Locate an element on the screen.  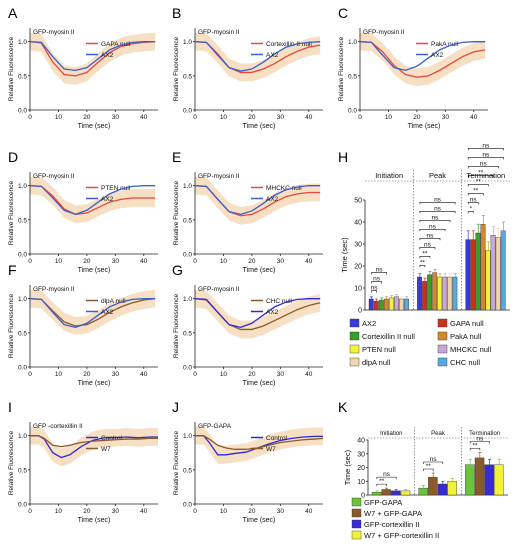
legend-label: W7 is located at coordinates (271, 449).